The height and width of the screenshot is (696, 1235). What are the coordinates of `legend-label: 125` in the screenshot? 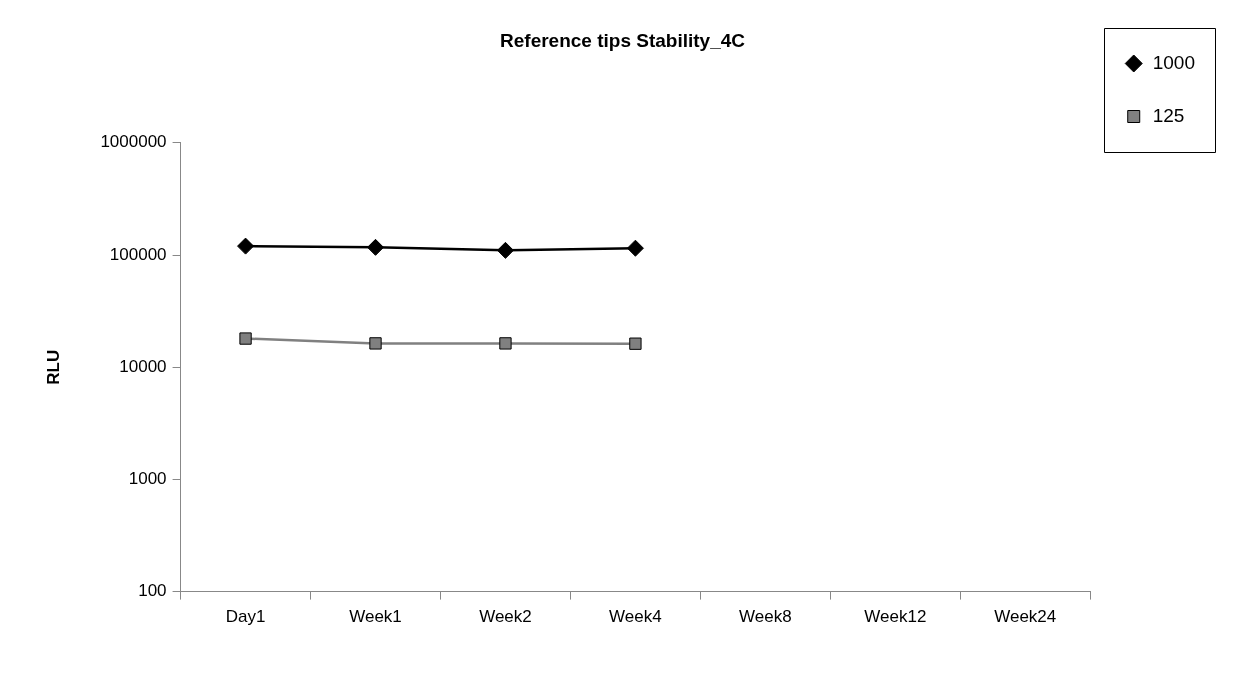 It's located at (1168, 115).